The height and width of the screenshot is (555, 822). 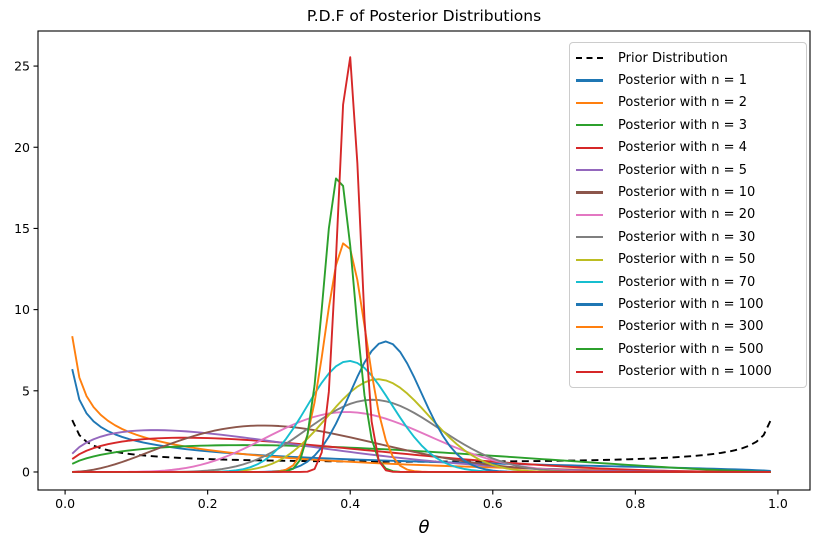 I want to click on legend-item: Posterior with n = 300, so click(x=687, y=327).